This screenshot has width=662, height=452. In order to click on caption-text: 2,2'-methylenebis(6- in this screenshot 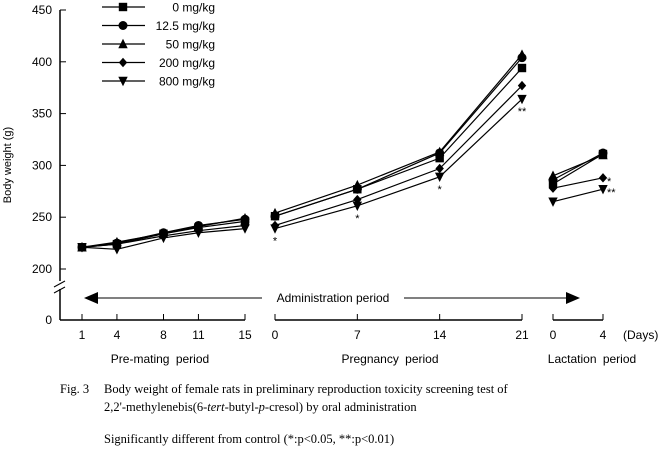, I will do `click(156, 407)`.